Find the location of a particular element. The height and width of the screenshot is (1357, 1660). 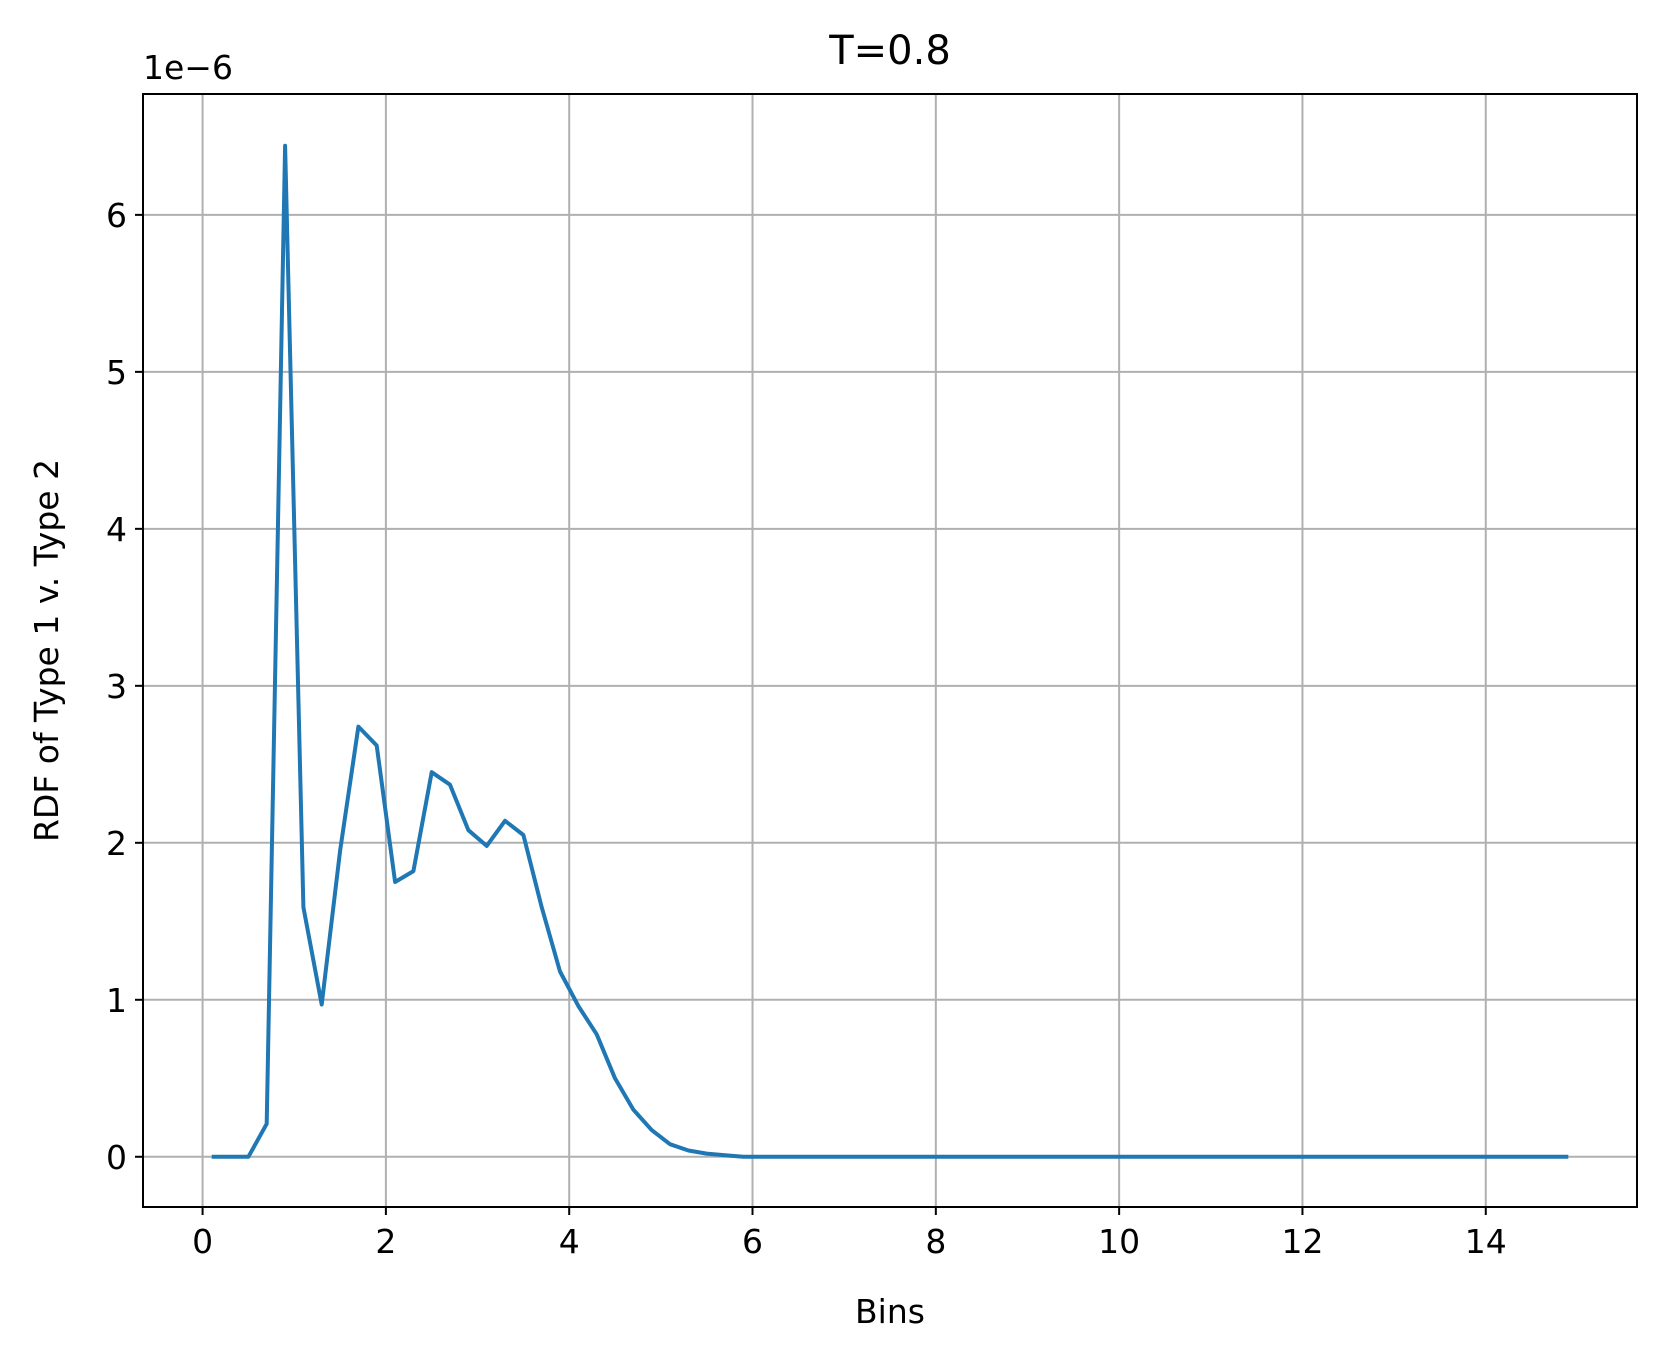

y-tick-label: 5 is located at coordinates (116, 372).